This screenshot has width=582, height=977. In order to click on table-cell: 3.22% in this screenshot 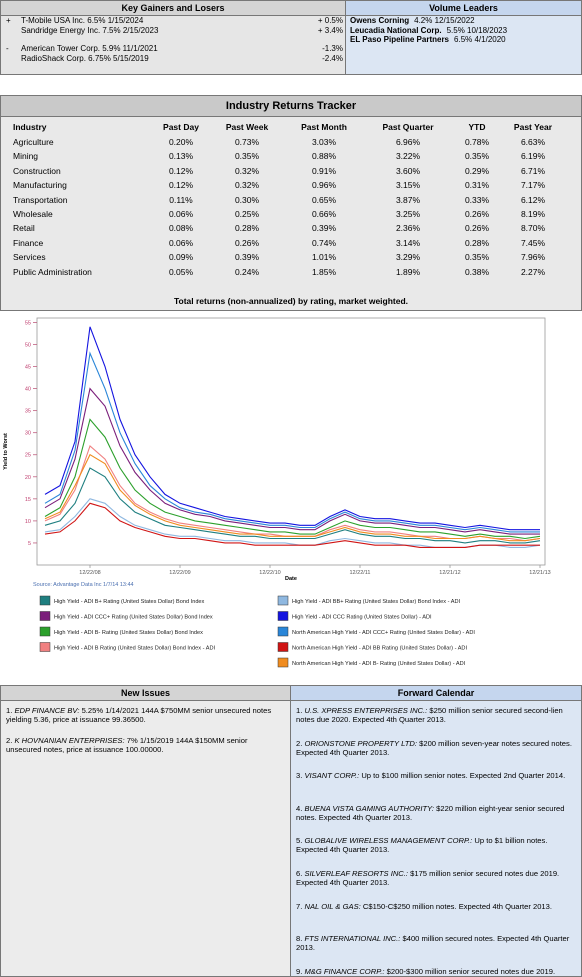, I will do `click(408, 156)`.